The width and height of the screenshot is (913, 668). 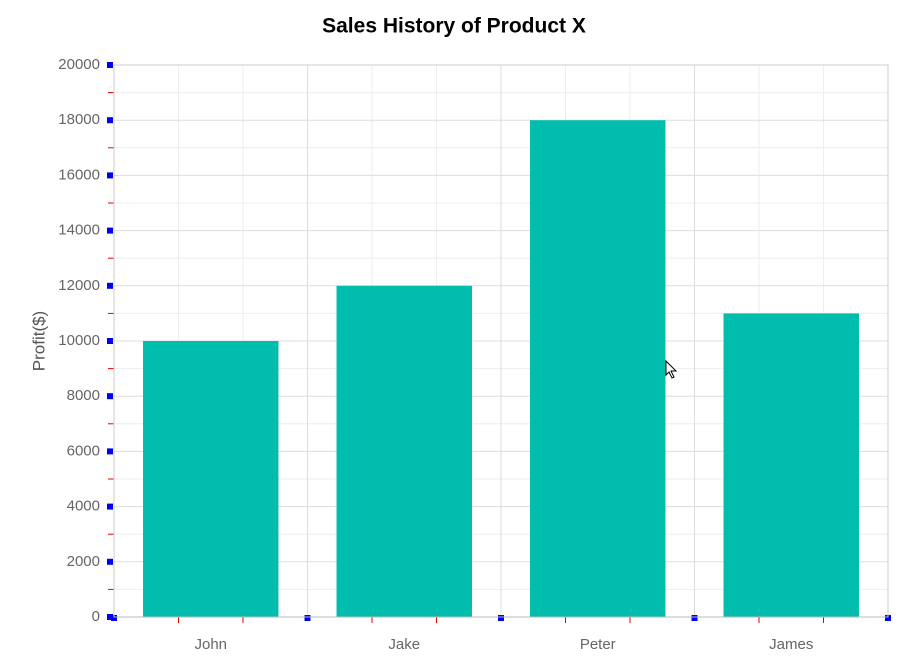 I want to click on x-tick-label: John, so click(x=210, y=644).